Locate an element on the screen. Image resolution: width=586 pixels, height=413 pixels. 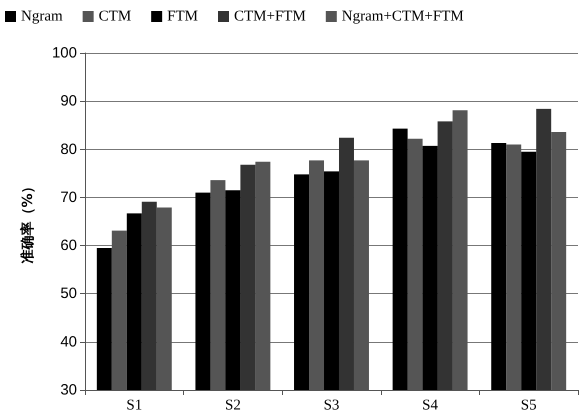
legend-label: FTM is located at coordinates (182, 16).